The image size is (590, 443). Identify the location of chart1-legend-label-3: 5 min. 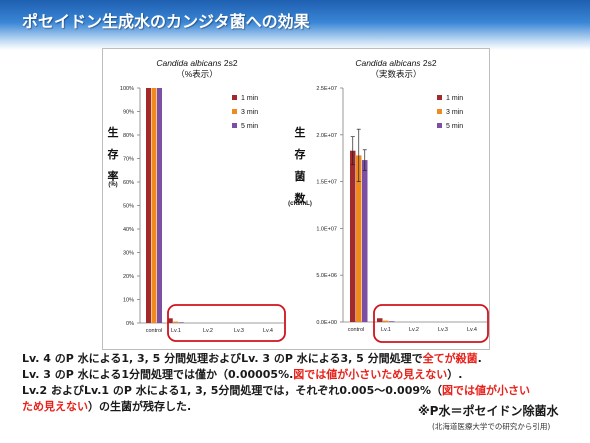
(249, 126).